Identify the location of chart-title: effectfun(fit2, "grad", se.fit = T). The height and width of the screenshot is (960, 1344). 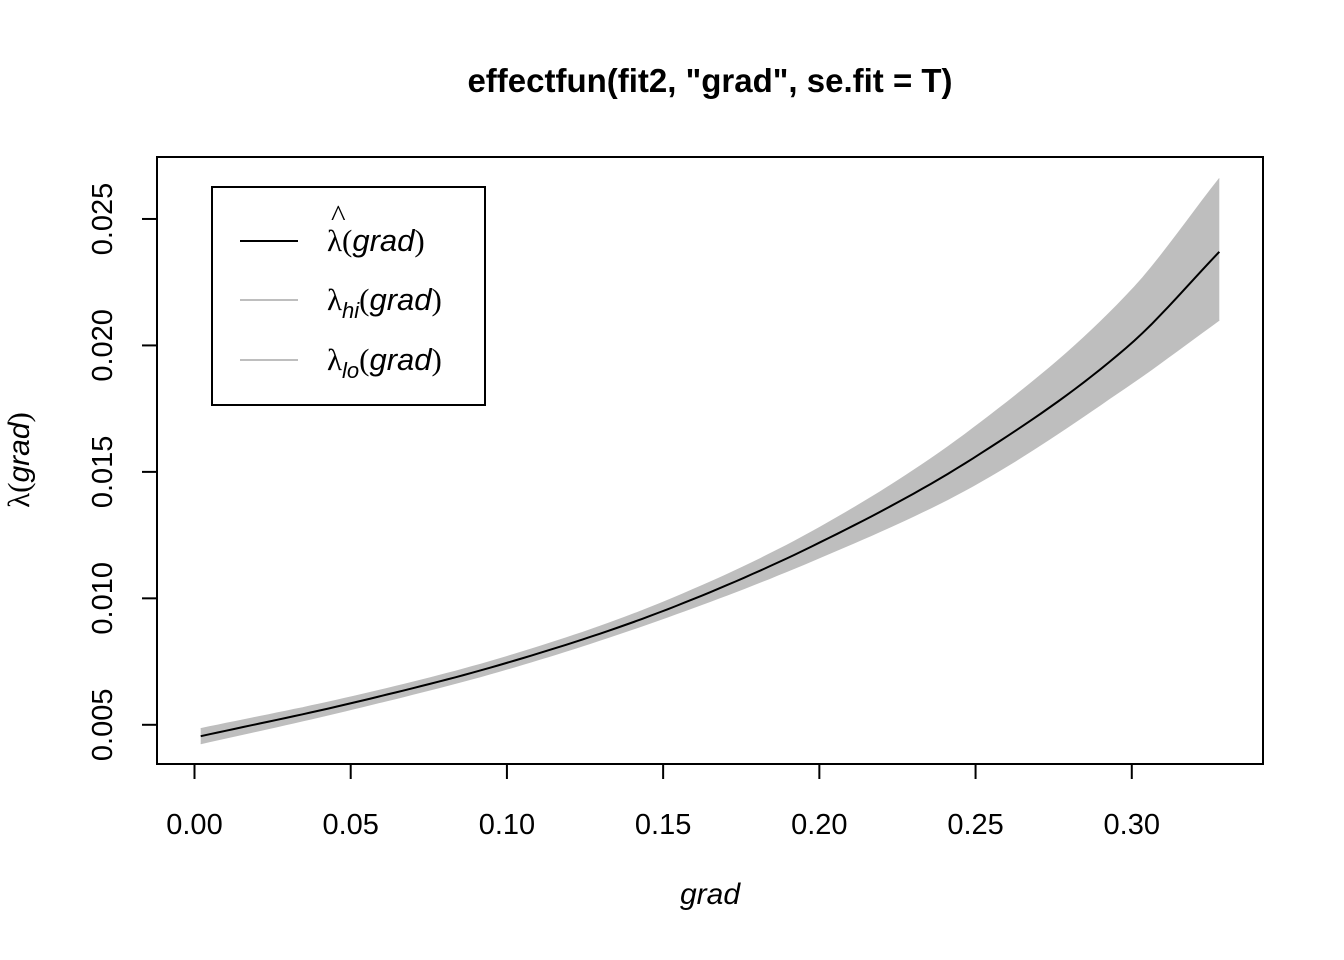
(709, 80).